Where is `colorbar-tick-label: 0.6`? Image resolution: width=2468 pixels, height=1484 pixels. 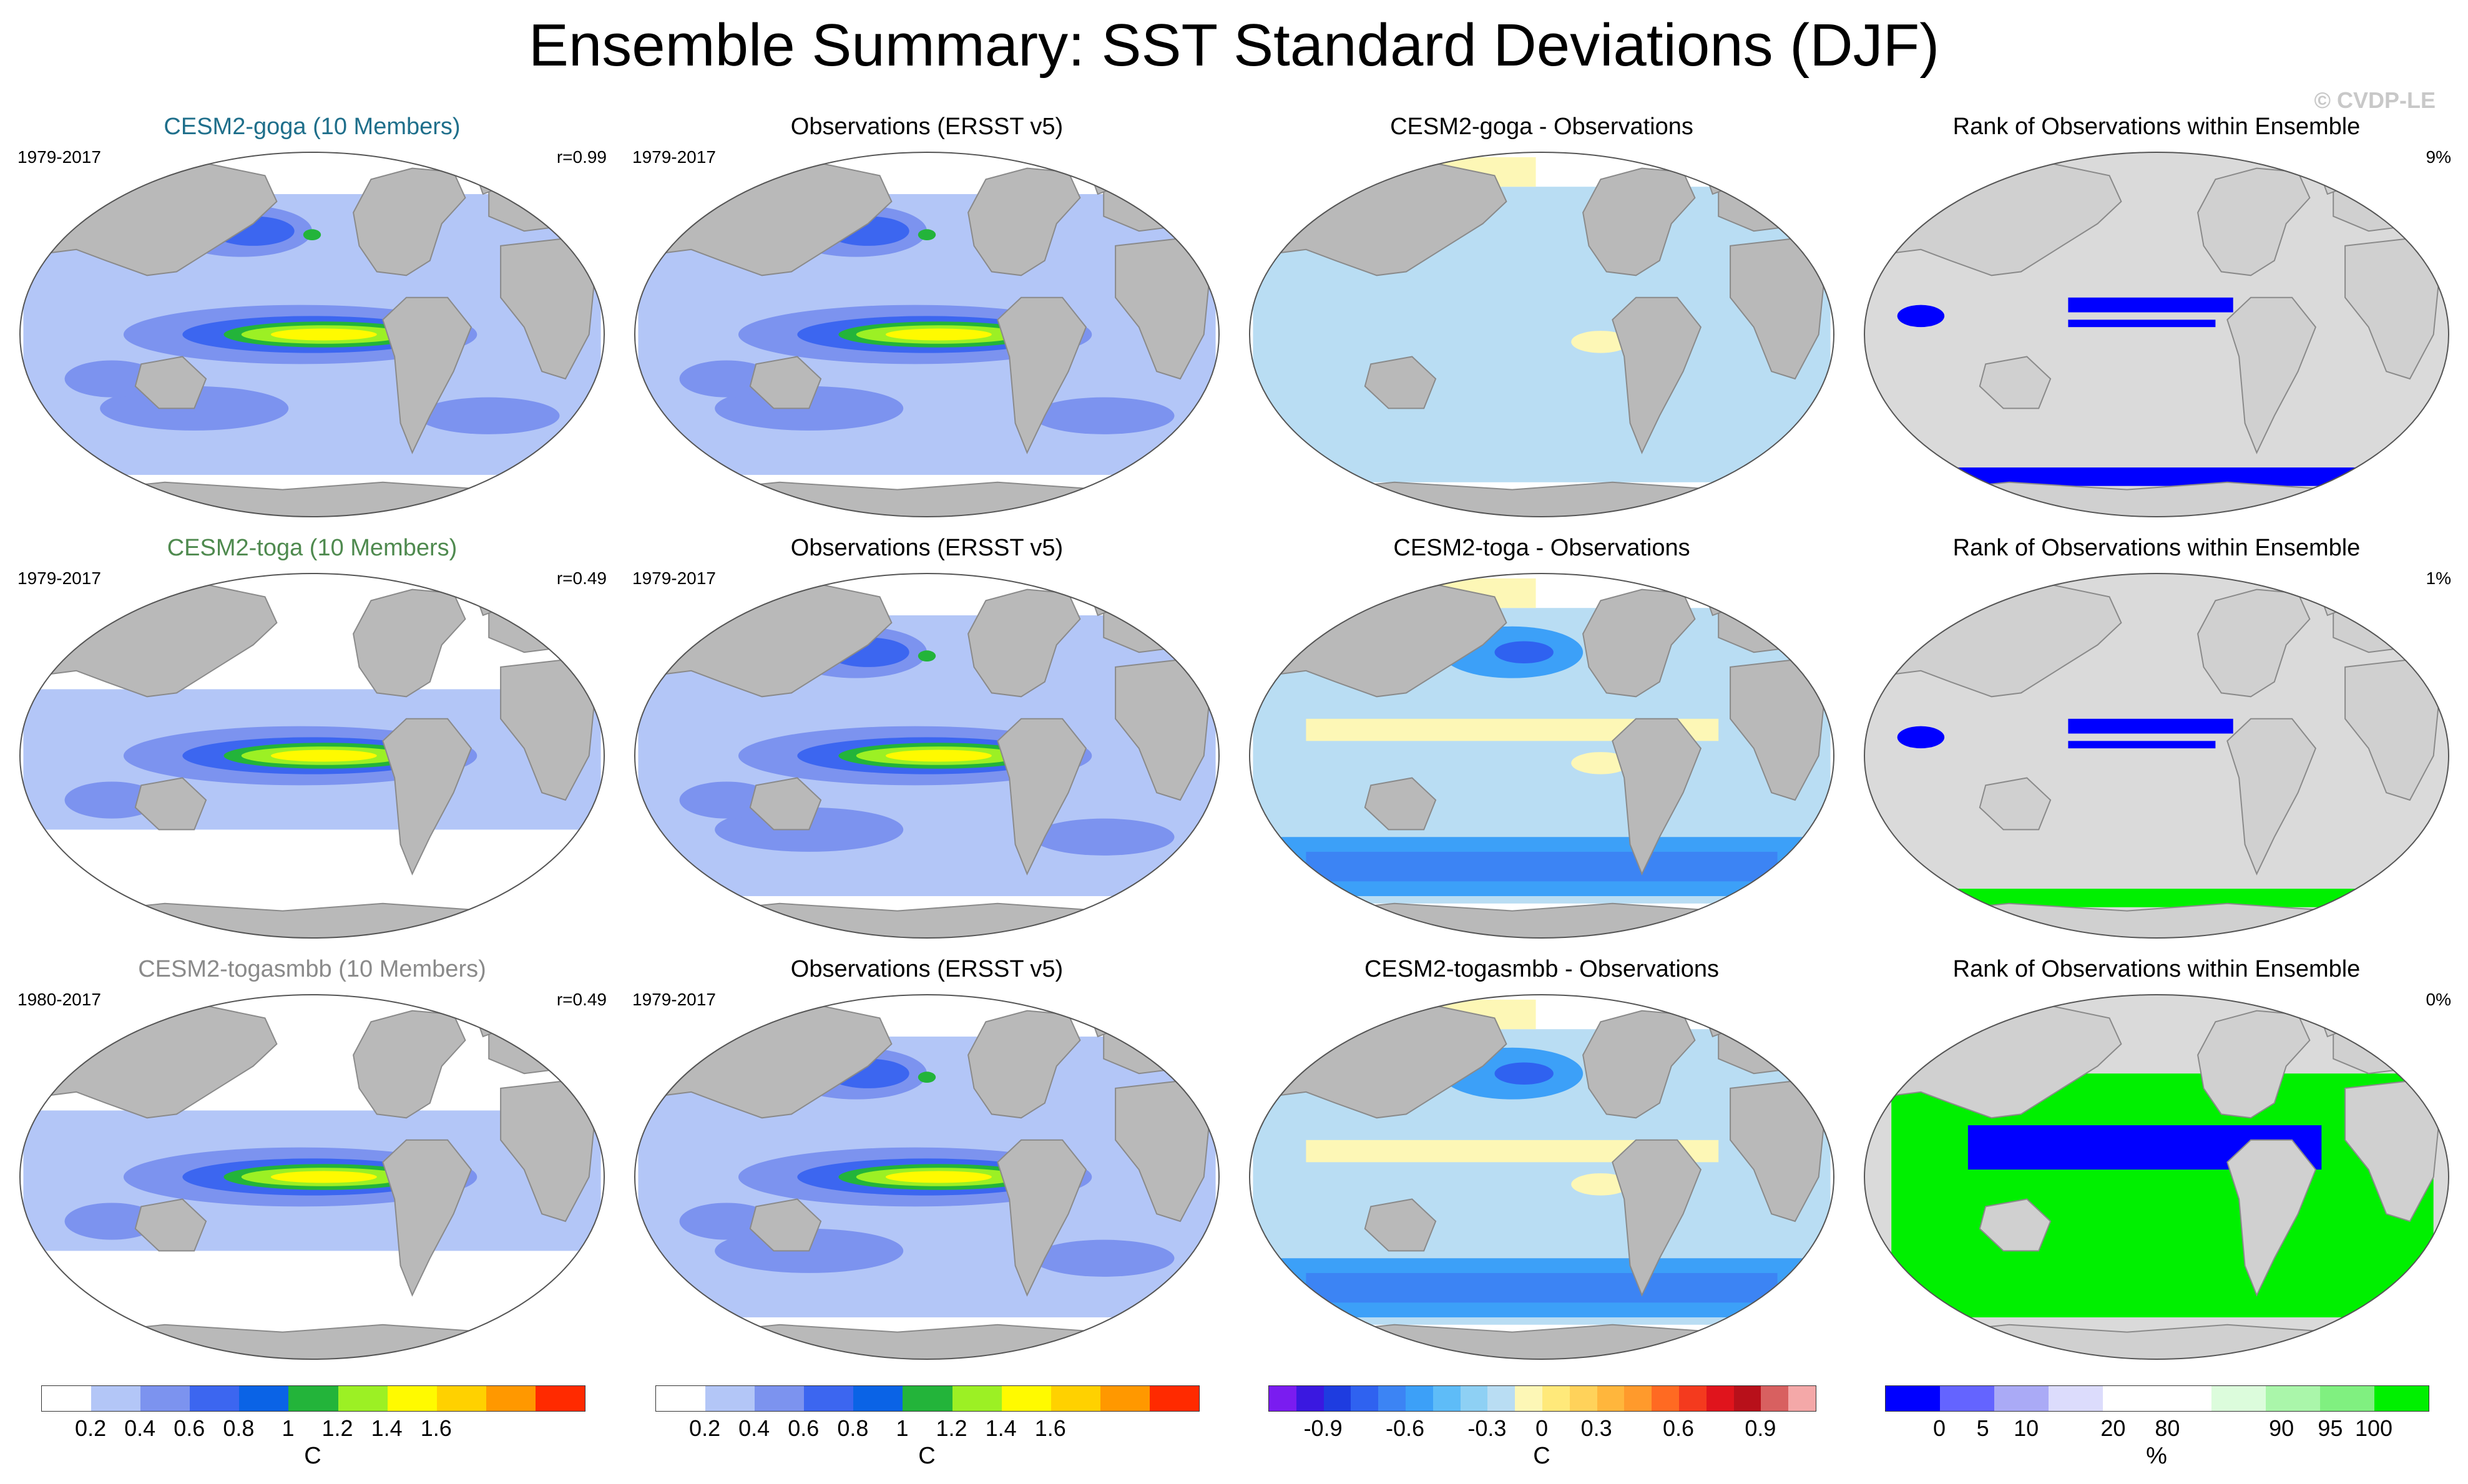 colorbar-tick-label: 0.6 is located at coordinates (1679, 1428).